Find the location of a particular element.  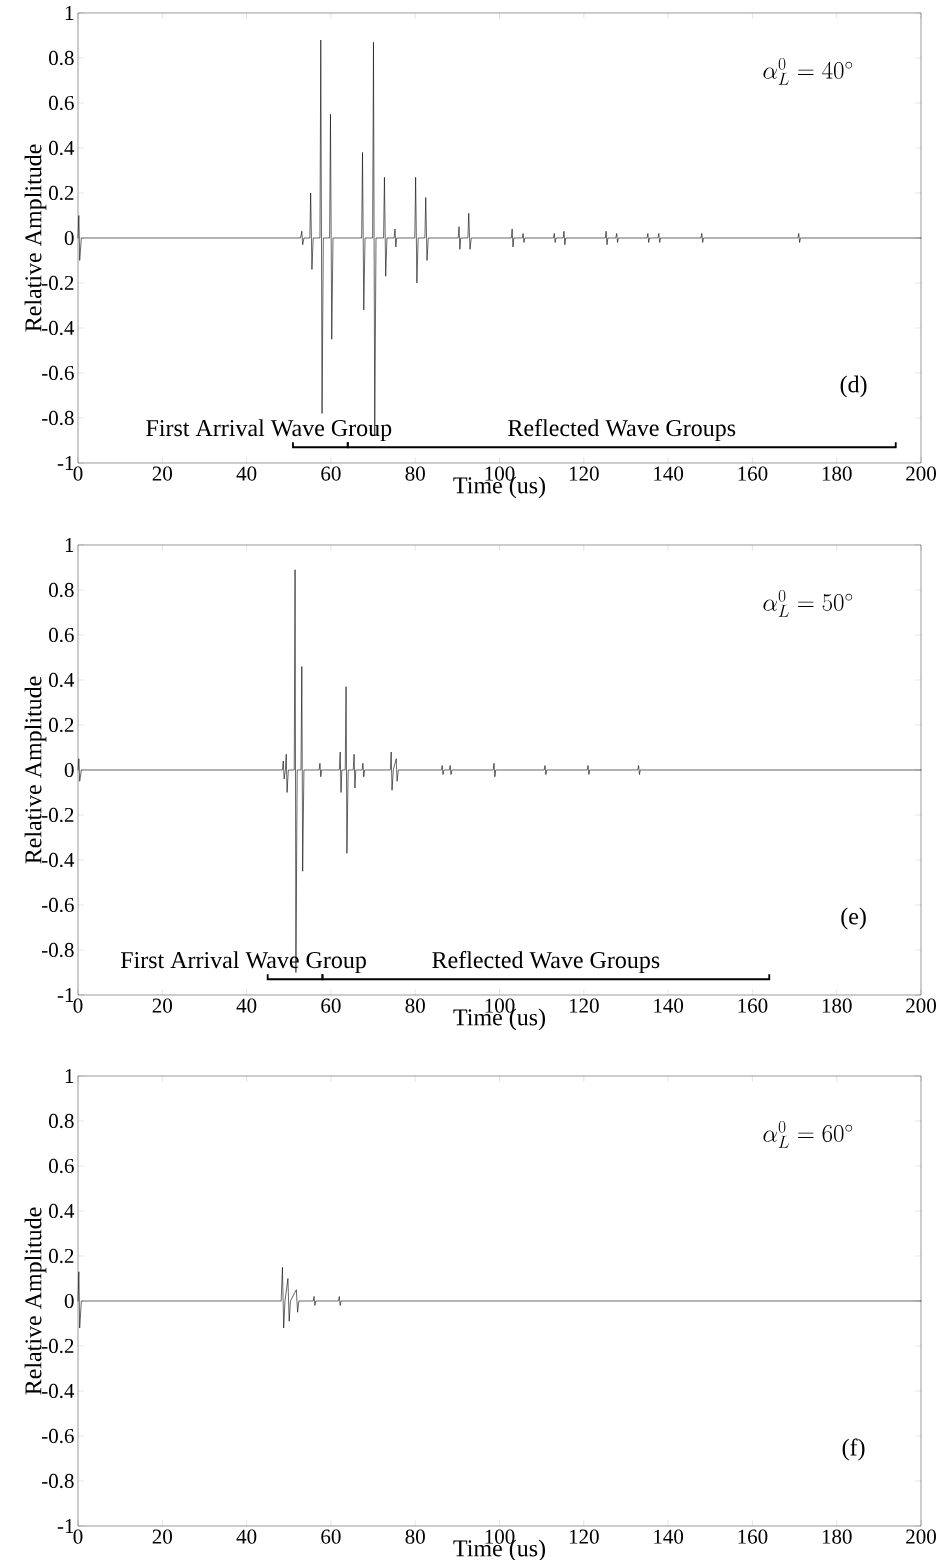

annotation: (d) is located at coordinates (853, 386).